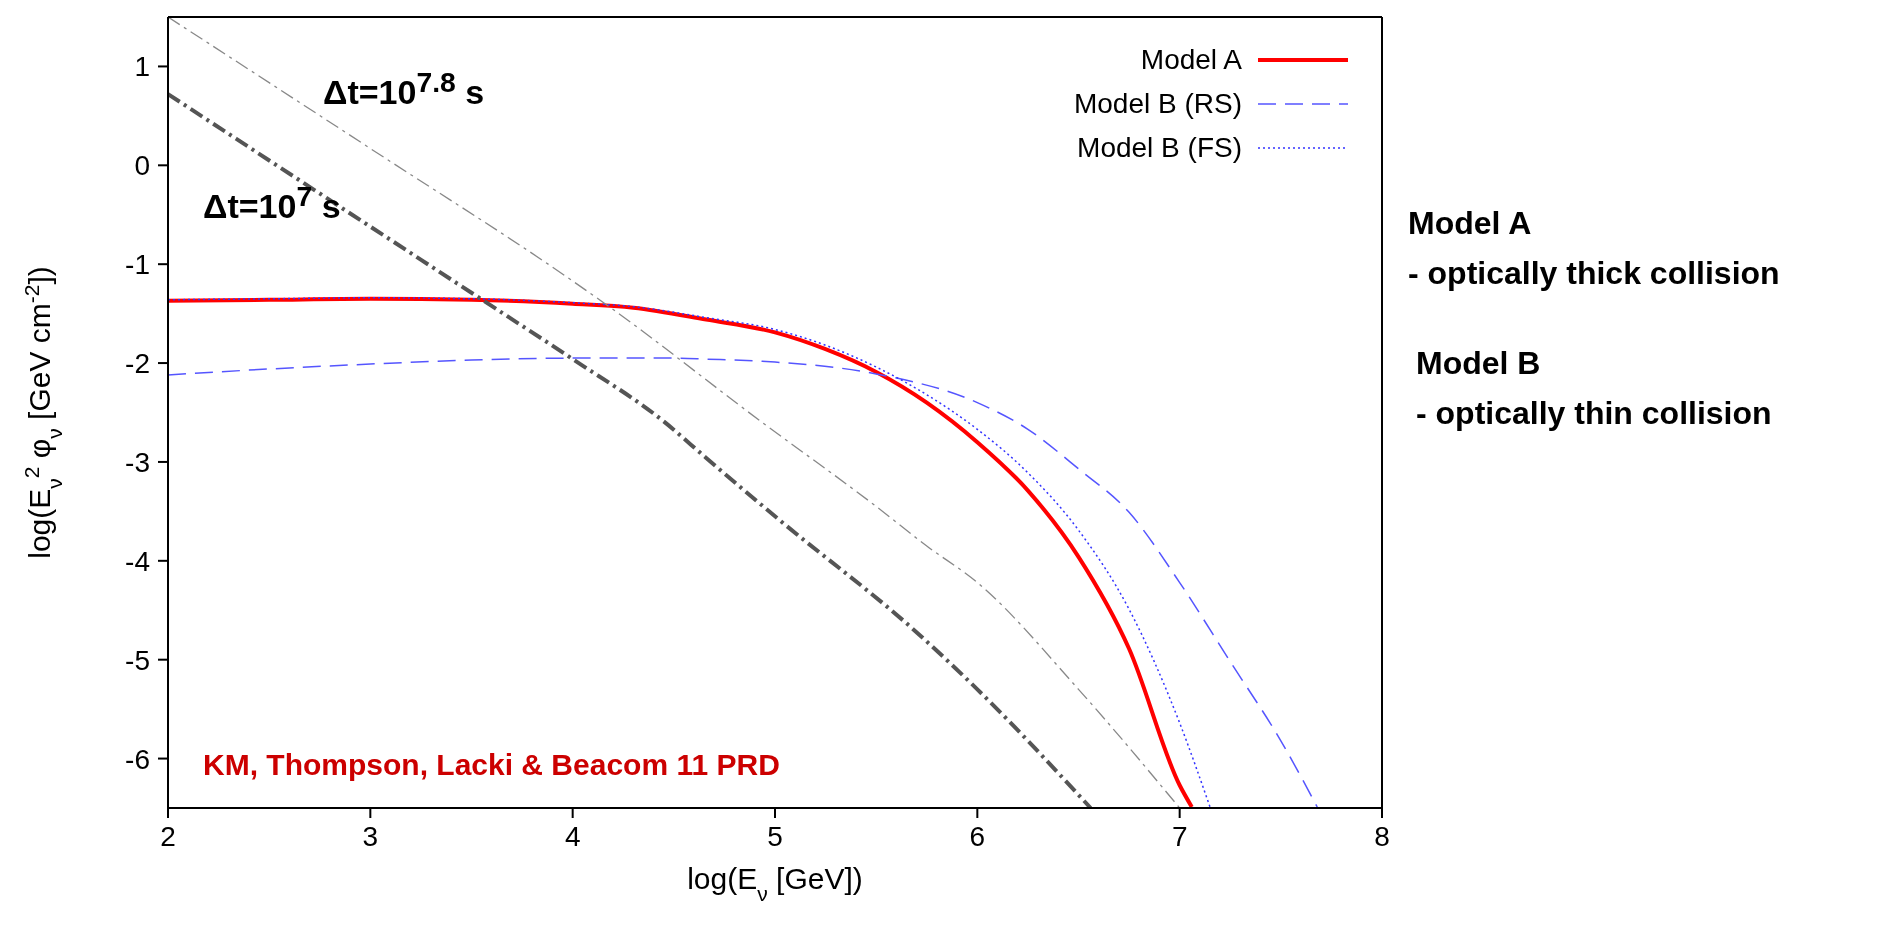 The image size is (1901, 928). Describe the element at coordinates (404, 89) in the screenshot. I see `annotation: Δt=10$^{7.8}$ s` at that location.